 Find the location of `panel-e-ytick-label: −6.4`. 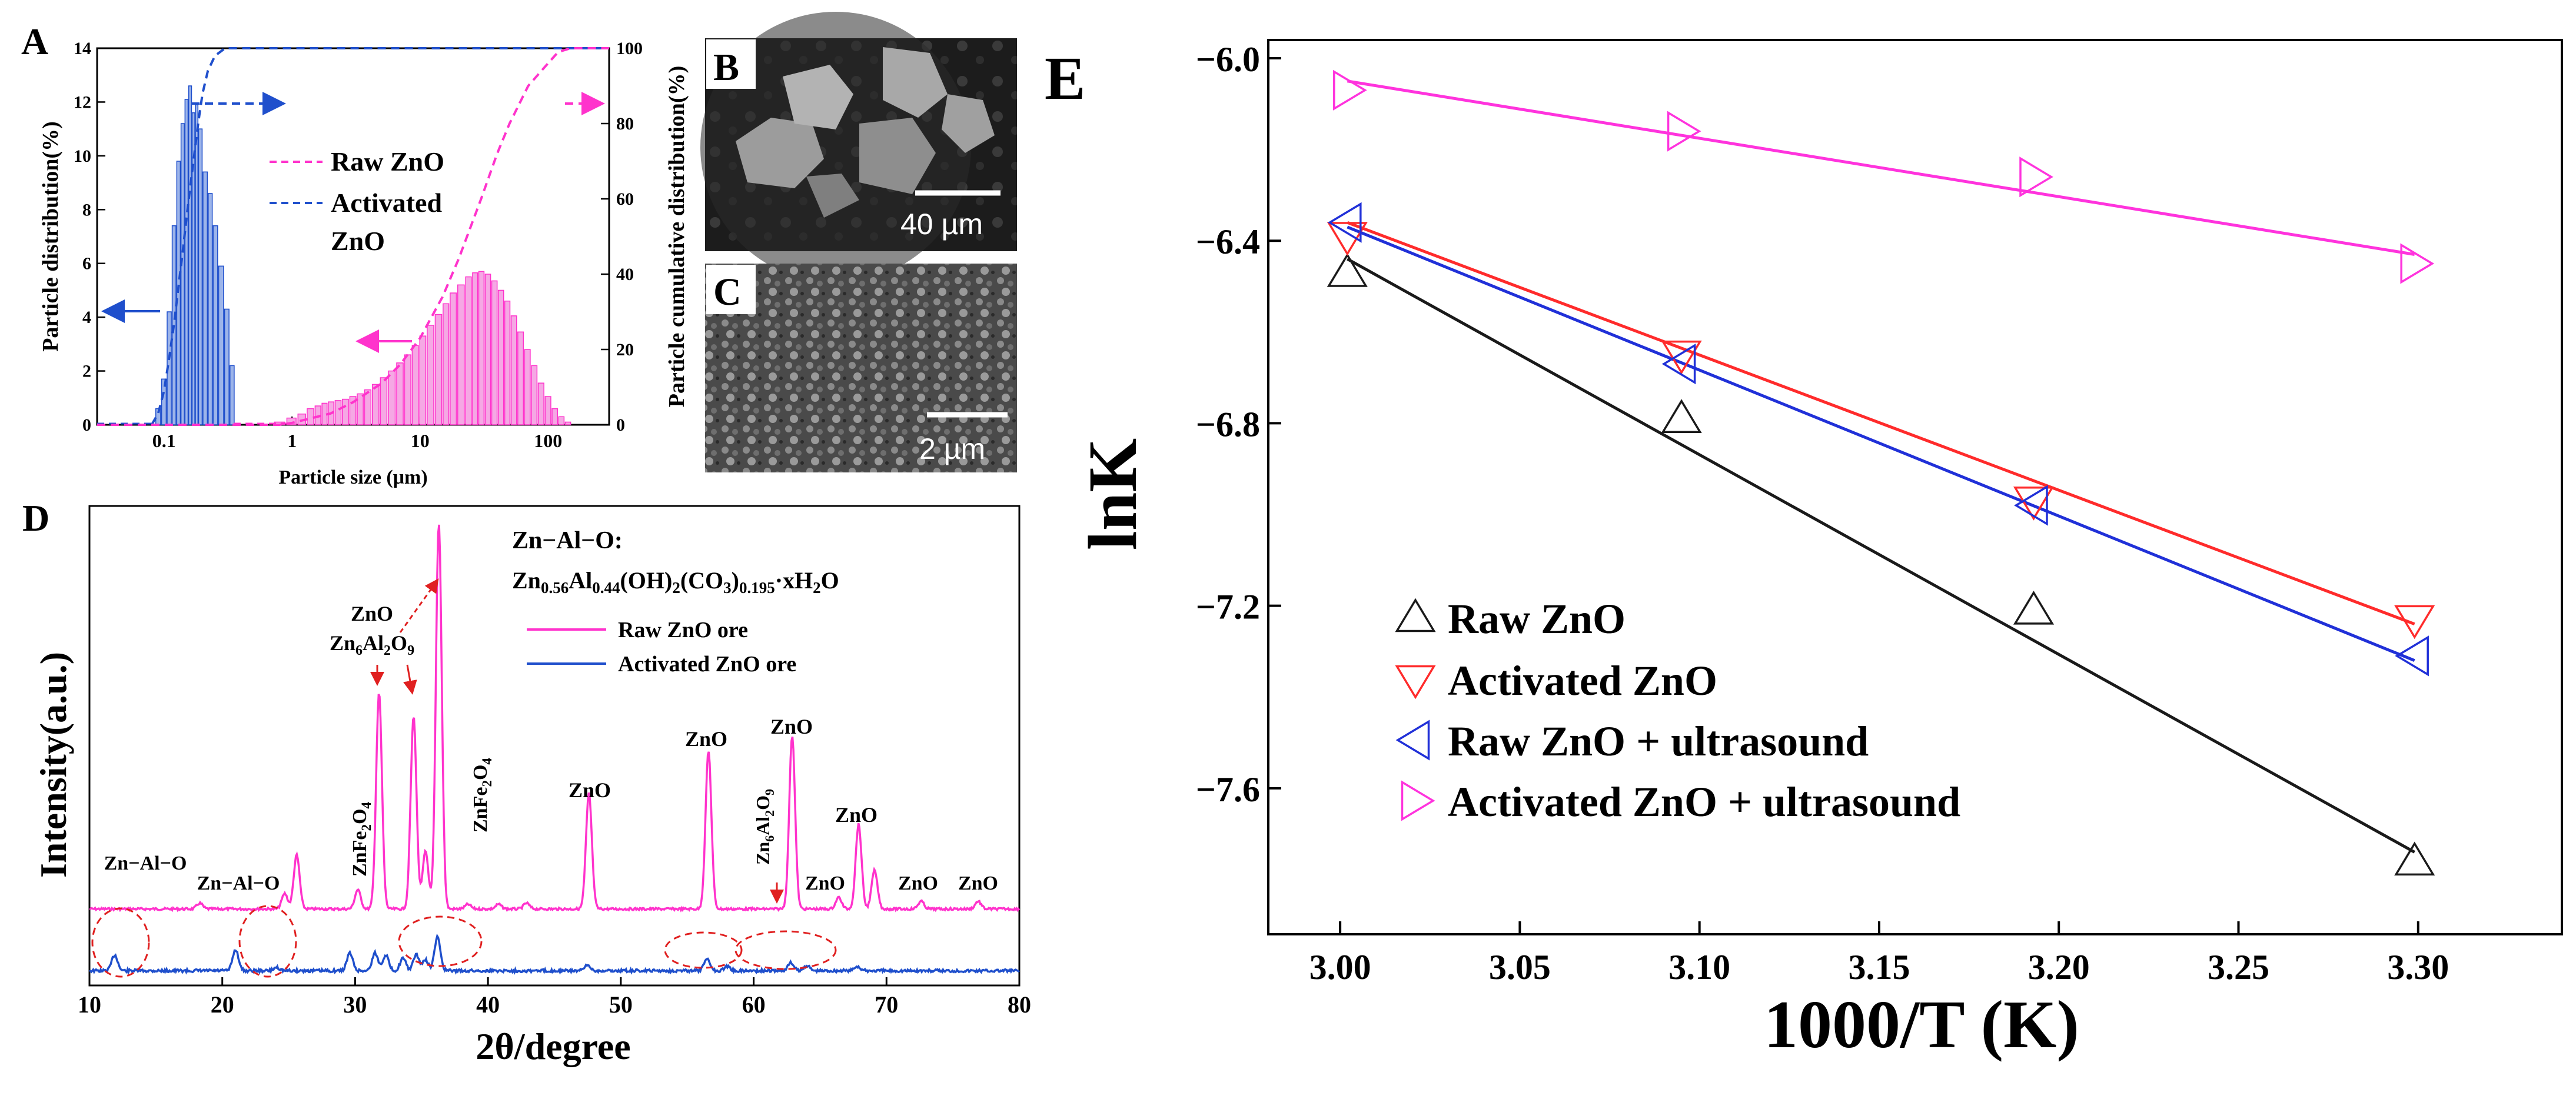

panel-e-ytick-label: −6.4 is located at coordinates (1228, 241).